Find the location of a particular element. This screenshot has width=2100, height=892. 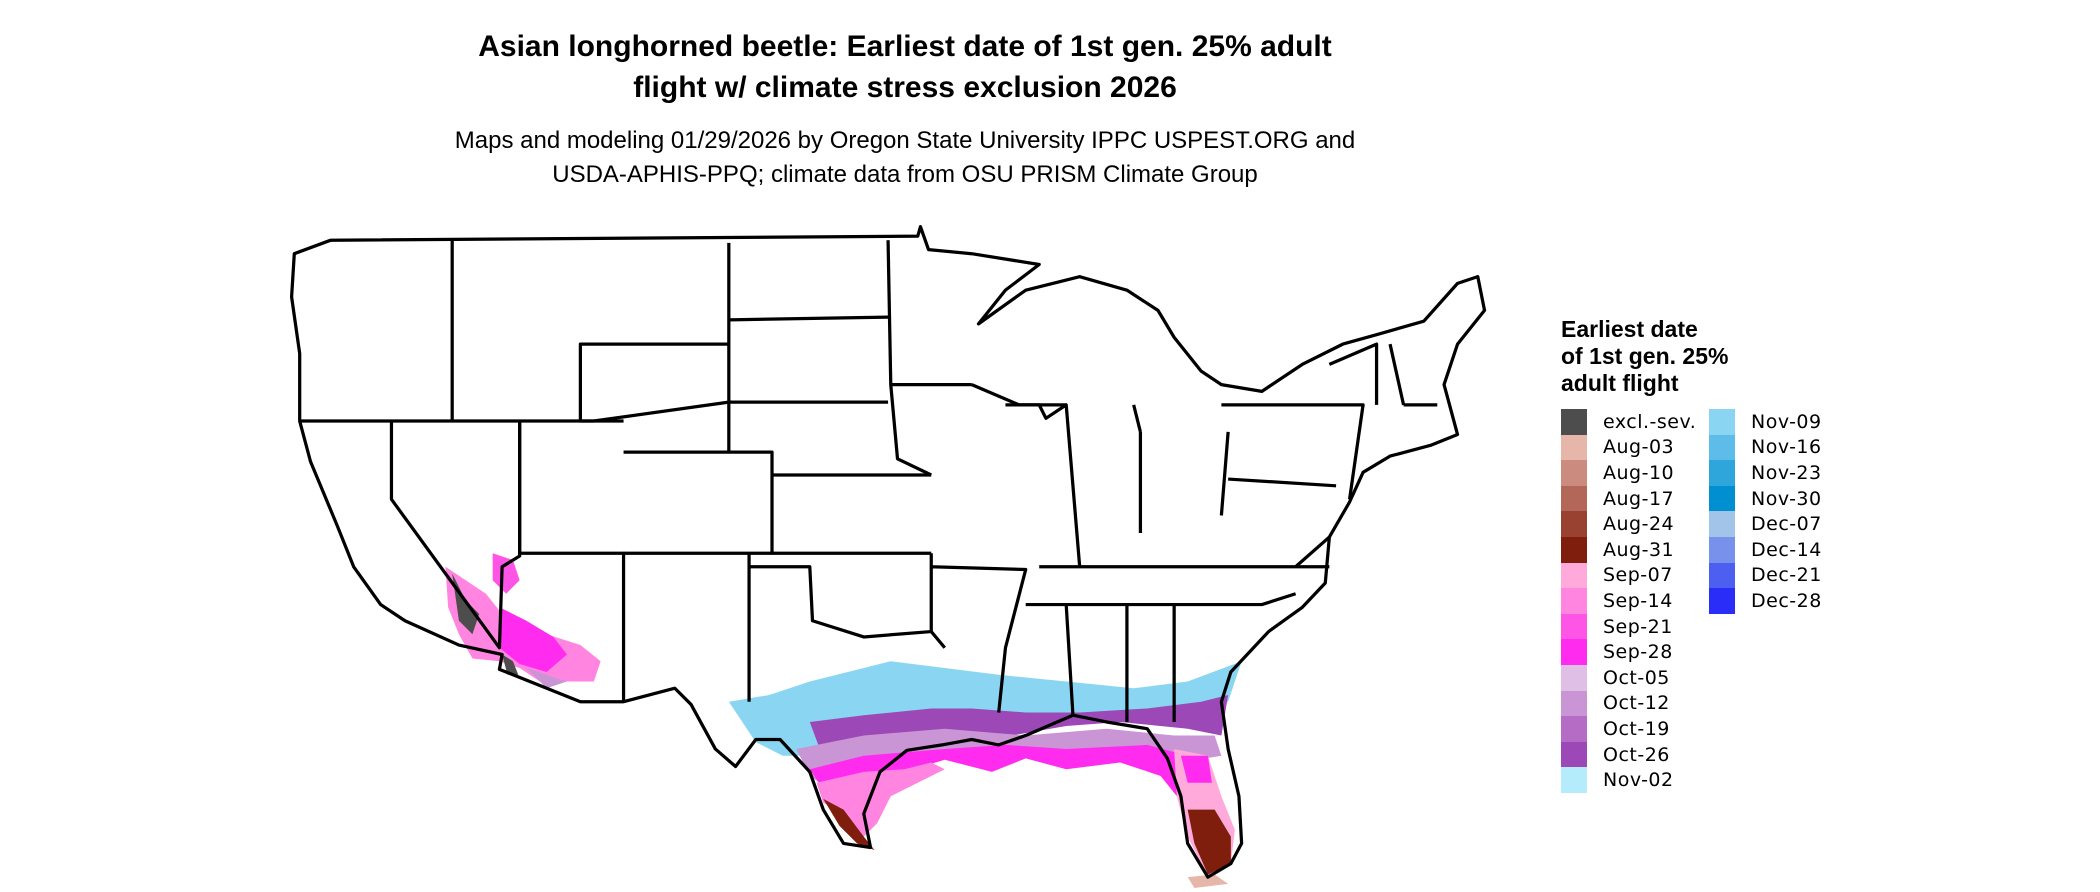

legend-item: Aug-24 is located at coordinates (1628, 524).